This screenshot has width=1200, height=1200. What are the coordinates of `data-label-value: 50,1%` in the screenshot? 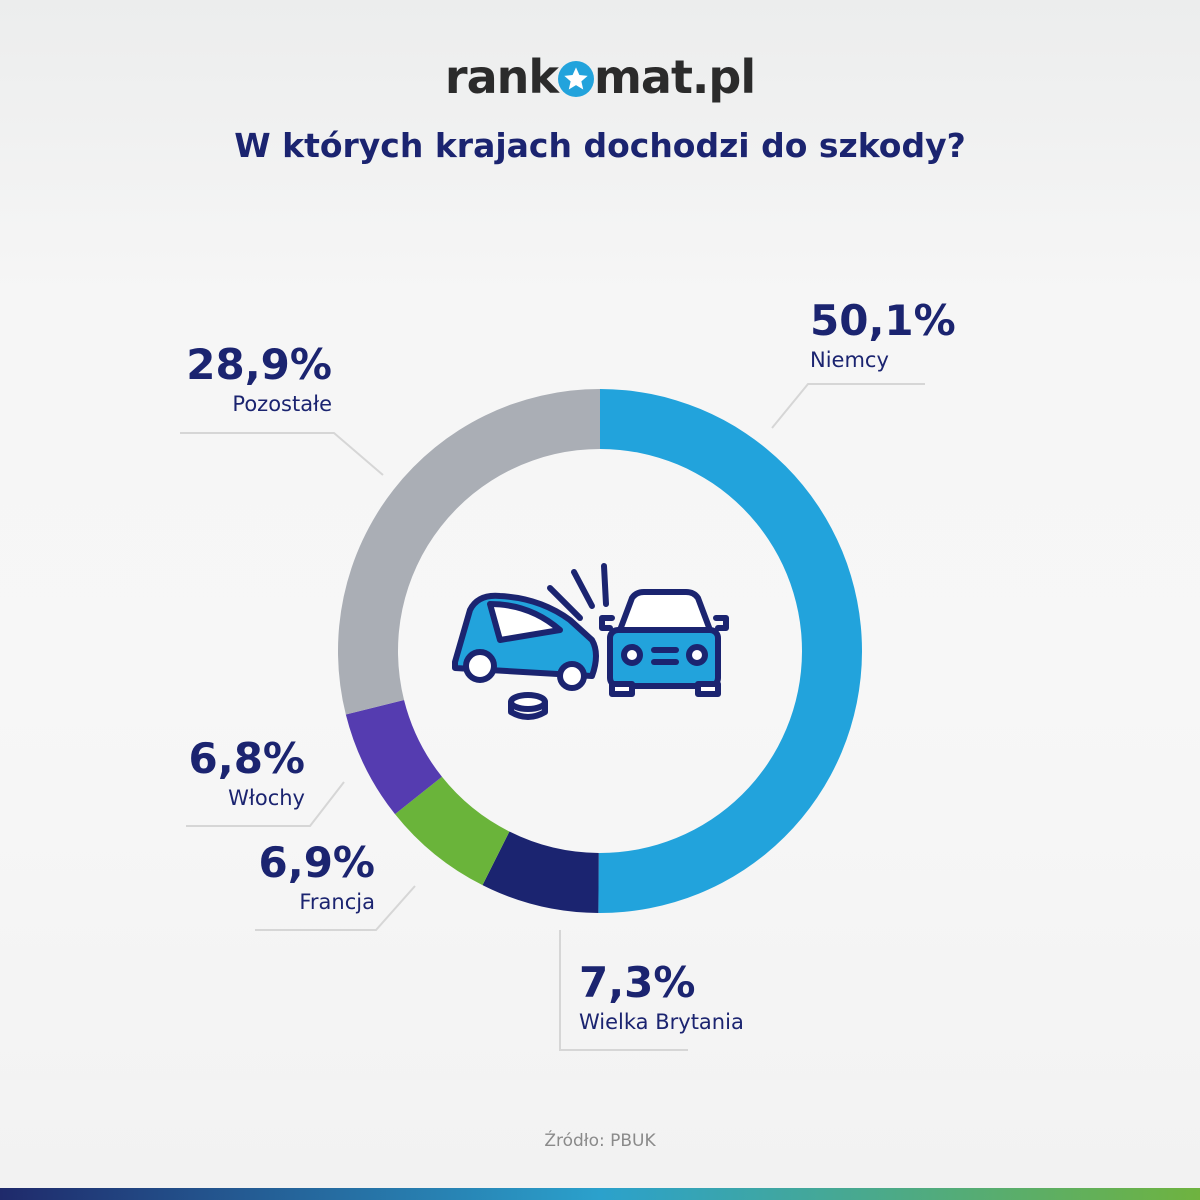 It's located at (883, 320).